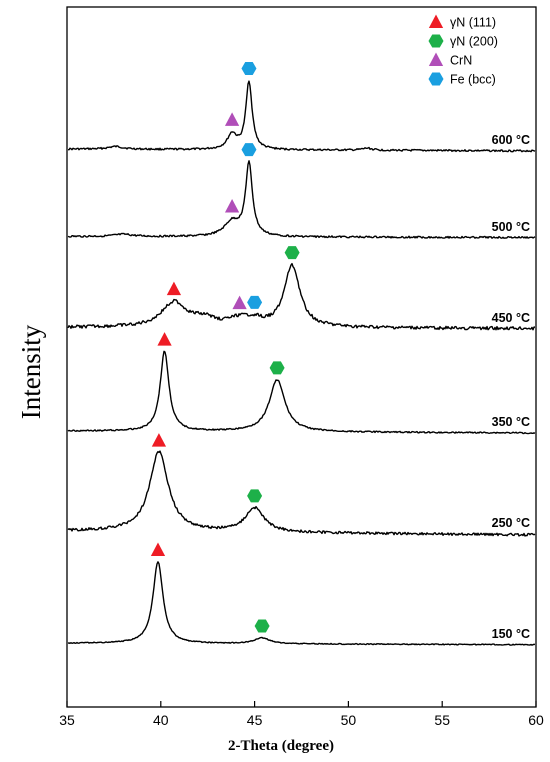 Image resolution: width=550 pixels, height=762 pixels. What do you see at coordinates (301, 603) in the screenshot?
I see `trace-150-c` at bounding box center [301, 603].